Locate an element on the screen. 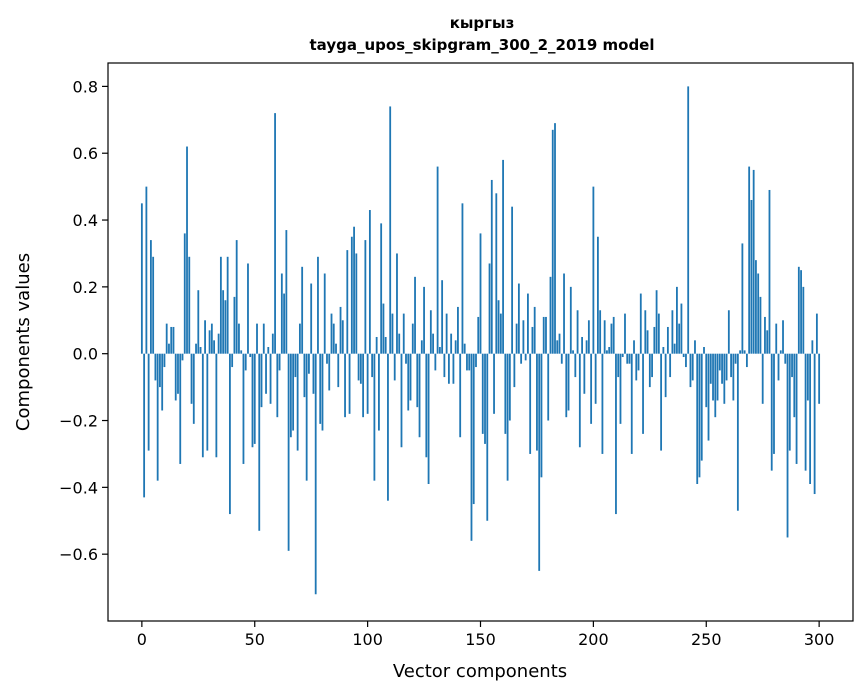  chart-title: кыргыз is located at coordinates (482, 23).